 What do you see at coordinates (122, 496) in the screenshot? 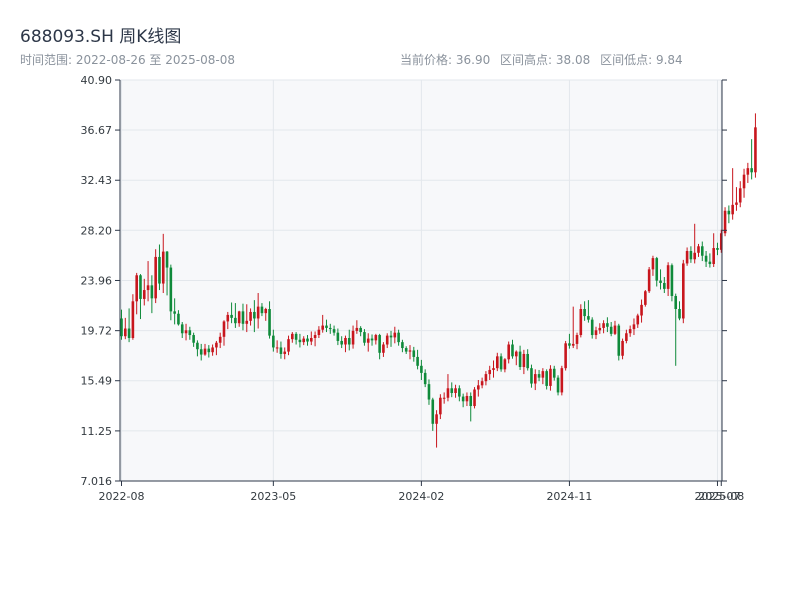
I see `x-tick-label: 2022-08` at bounding box center [122, 496].